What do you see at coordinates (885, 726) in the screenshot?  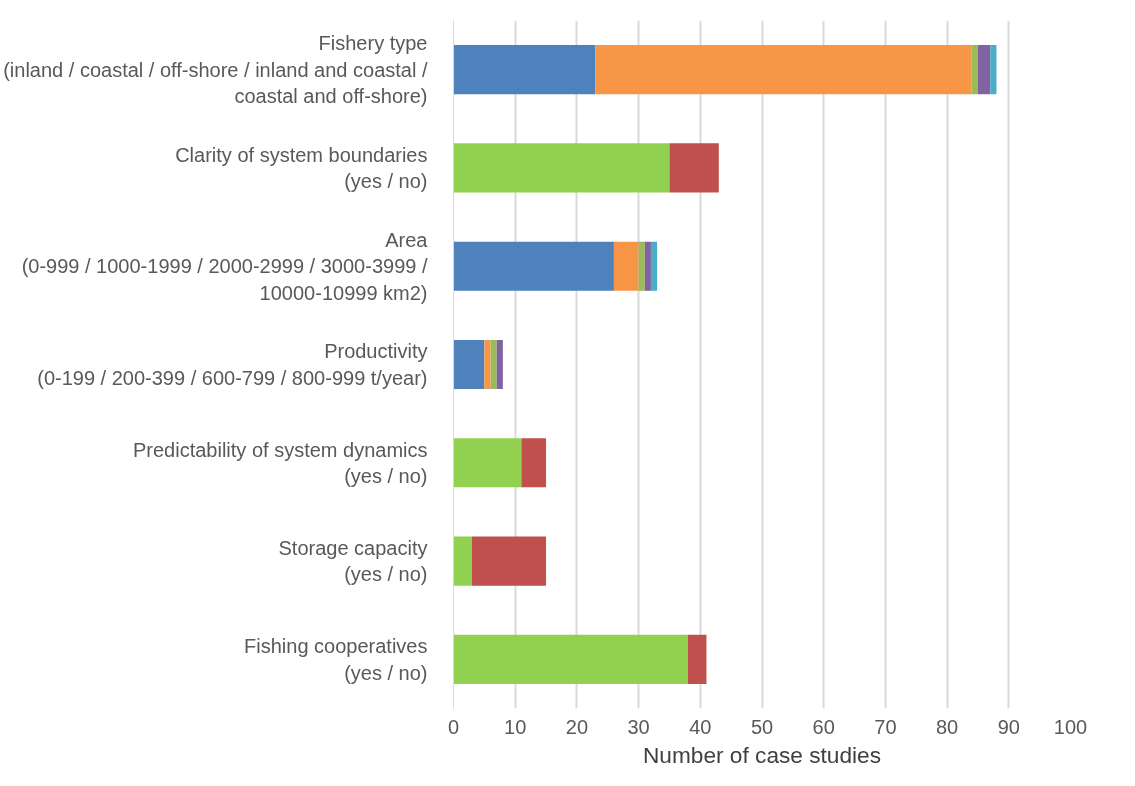 I see `x-tick-label: 70` at bounding box center [885, 726].